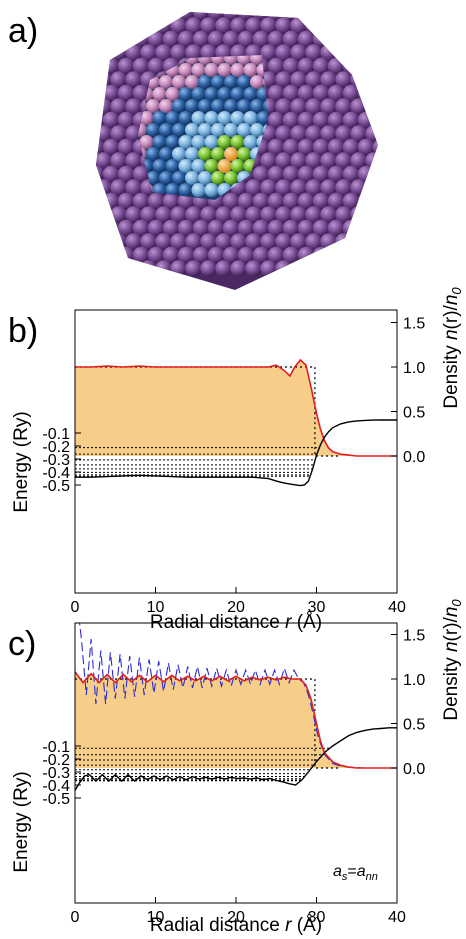 The height and width of the screenshot is (939, 466). Describe the element at coordinates (56, 773) in the screenshot. I see `c-energy-tick-label: -0.3` at that location.